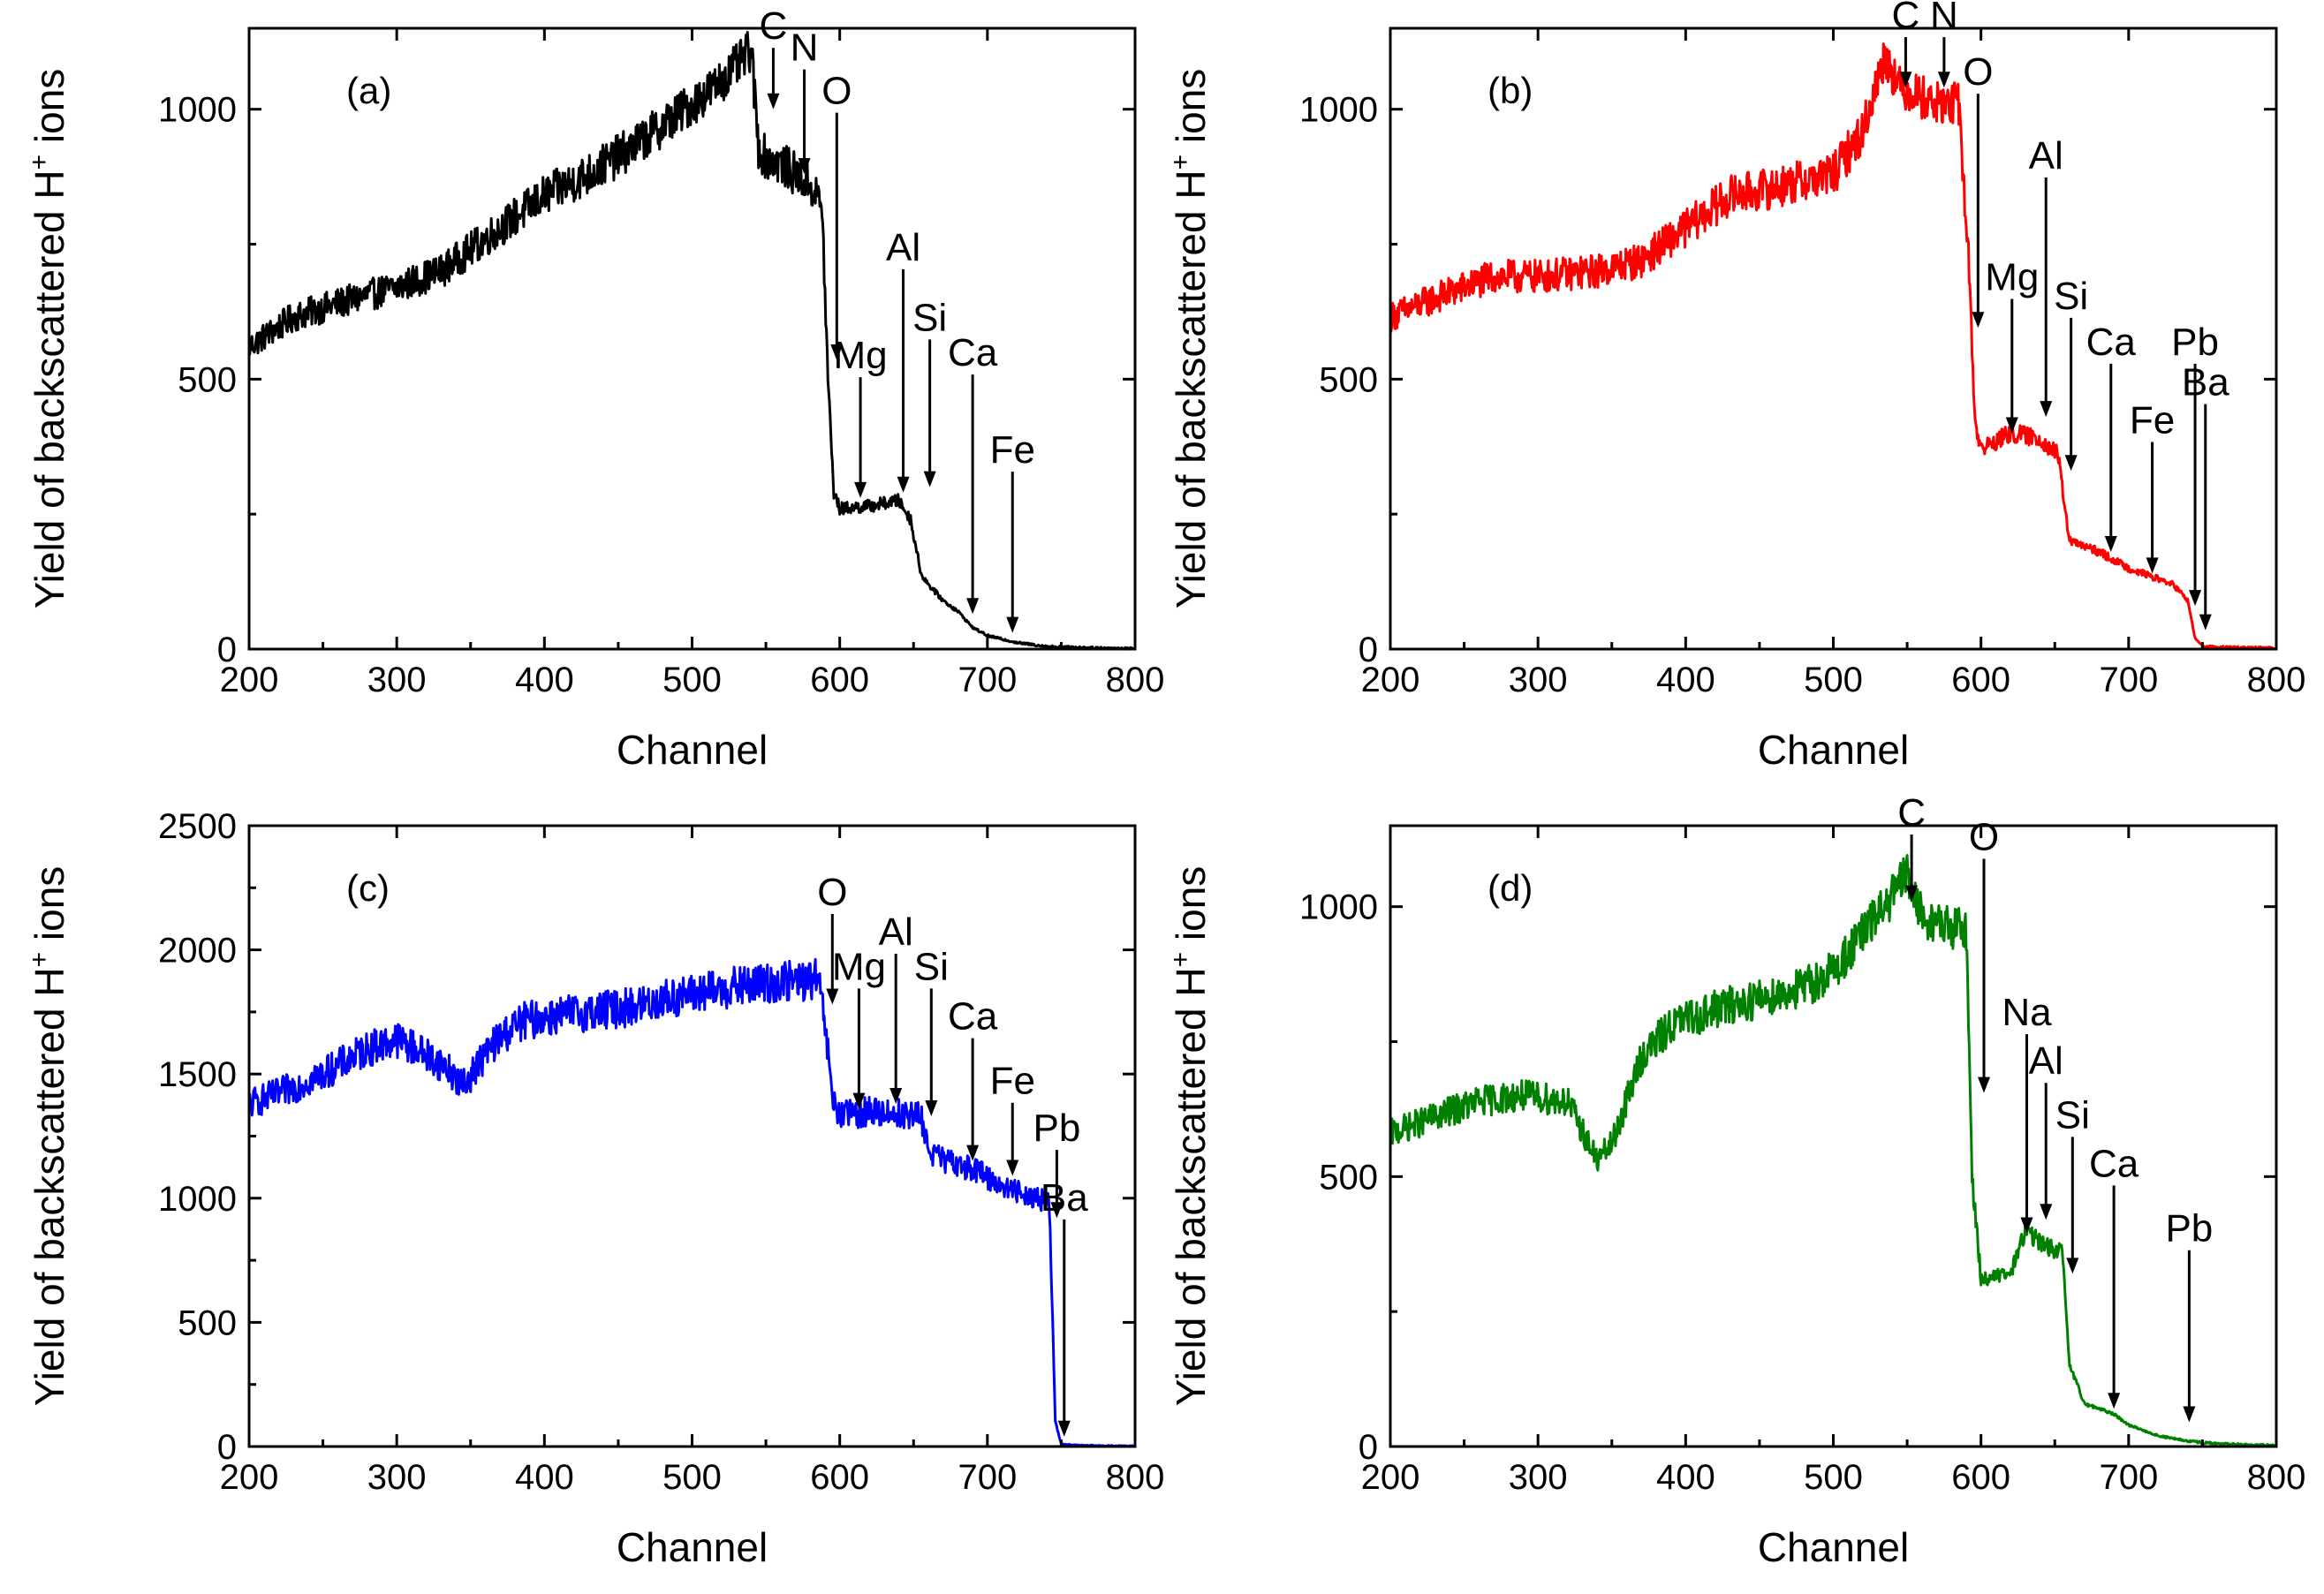 The width and height of the screenshot is (2324, 1594). Describe the element at coordinates (197, 1074) in the screenshot. I see `y-tick-label: 1500` at that location.